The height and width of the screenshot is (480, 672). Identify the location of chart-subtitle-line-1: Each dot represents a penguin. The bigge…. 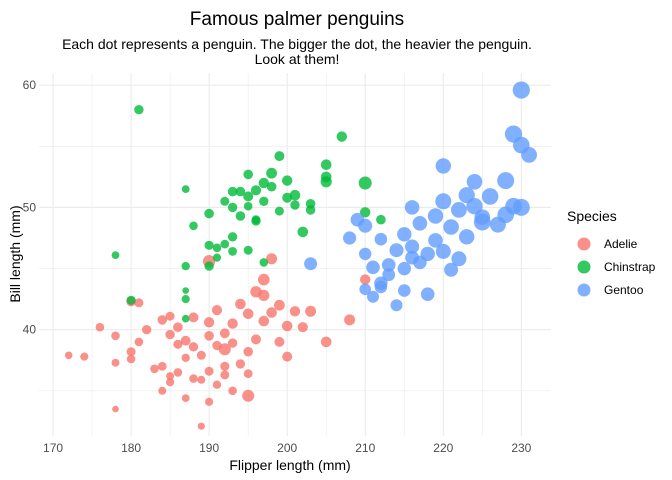
(297, 44).